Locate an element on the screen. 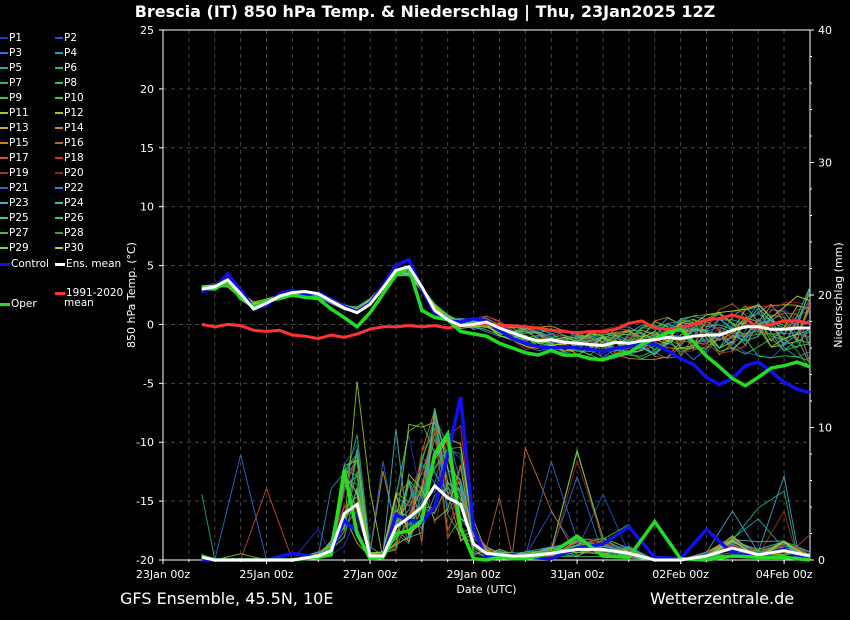  y-left-tick-label: 10 is located at coordinates (147, 207).